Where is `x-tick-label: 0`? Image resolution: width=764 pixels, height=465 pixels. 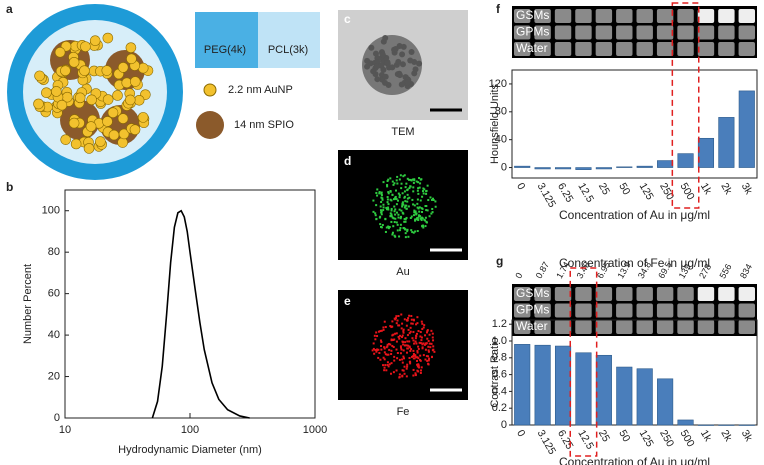 x-tick-label: 0 is located at coordinates (520, 433).